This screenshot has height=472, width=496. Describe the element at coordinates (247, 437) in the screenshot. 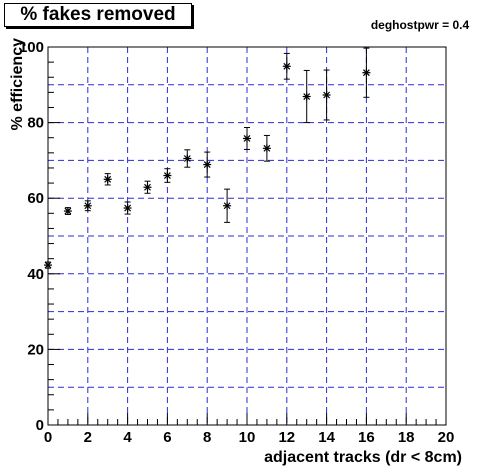

I see `x-tick-label: 10` at that location.